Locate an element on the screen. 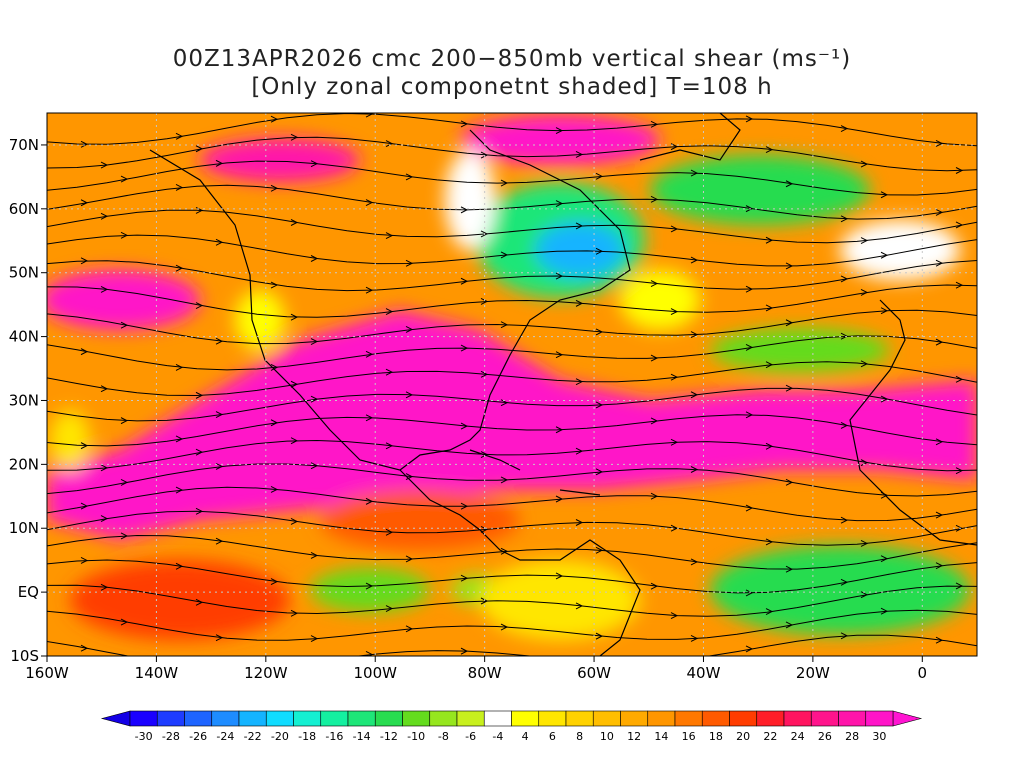 The image size is (1024, 768). lat-tick-label: 20N is located at coordinates (24, 464).